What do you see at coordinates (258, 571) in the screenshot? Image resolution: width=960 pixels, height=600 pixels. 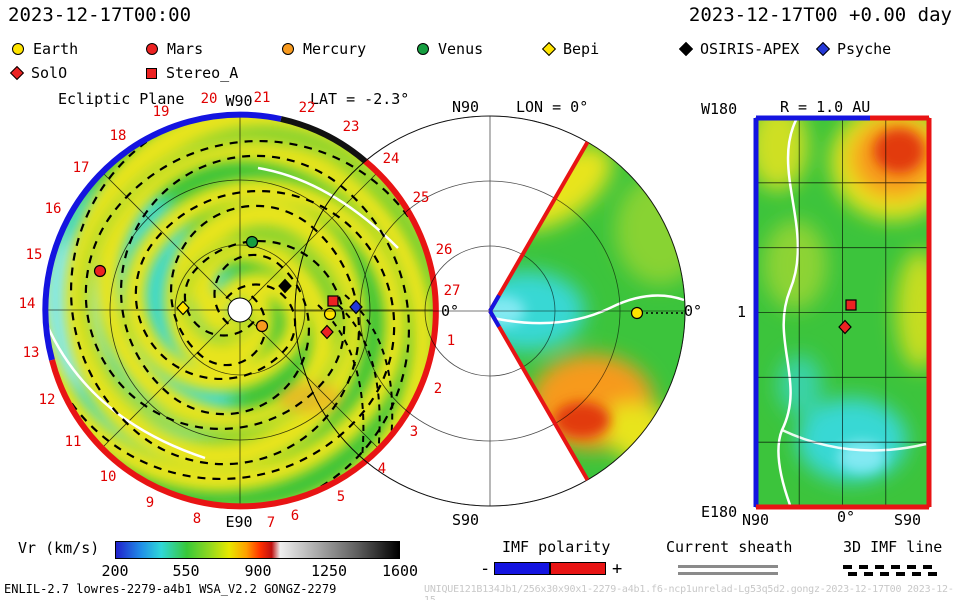 I see `vr-tick: 900` at bounding box center [258, 571].